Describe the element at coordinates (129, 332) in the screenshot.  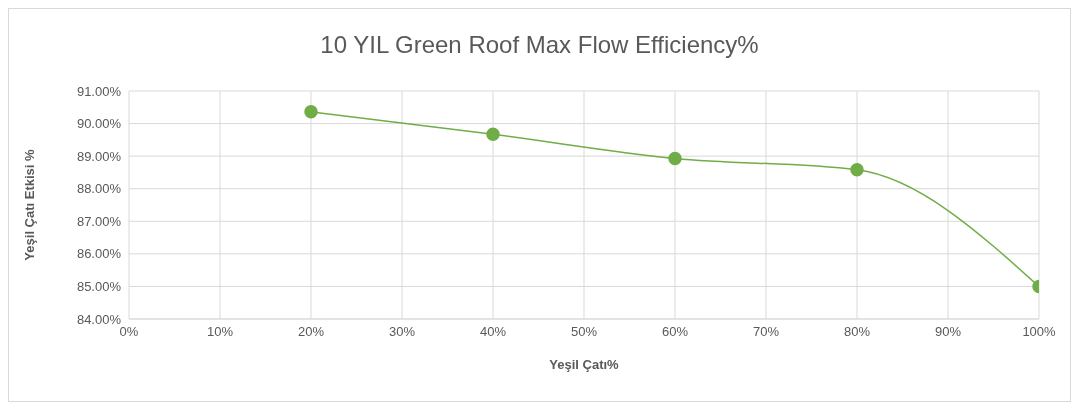
I see `x-tick-label: 0%` at that location.